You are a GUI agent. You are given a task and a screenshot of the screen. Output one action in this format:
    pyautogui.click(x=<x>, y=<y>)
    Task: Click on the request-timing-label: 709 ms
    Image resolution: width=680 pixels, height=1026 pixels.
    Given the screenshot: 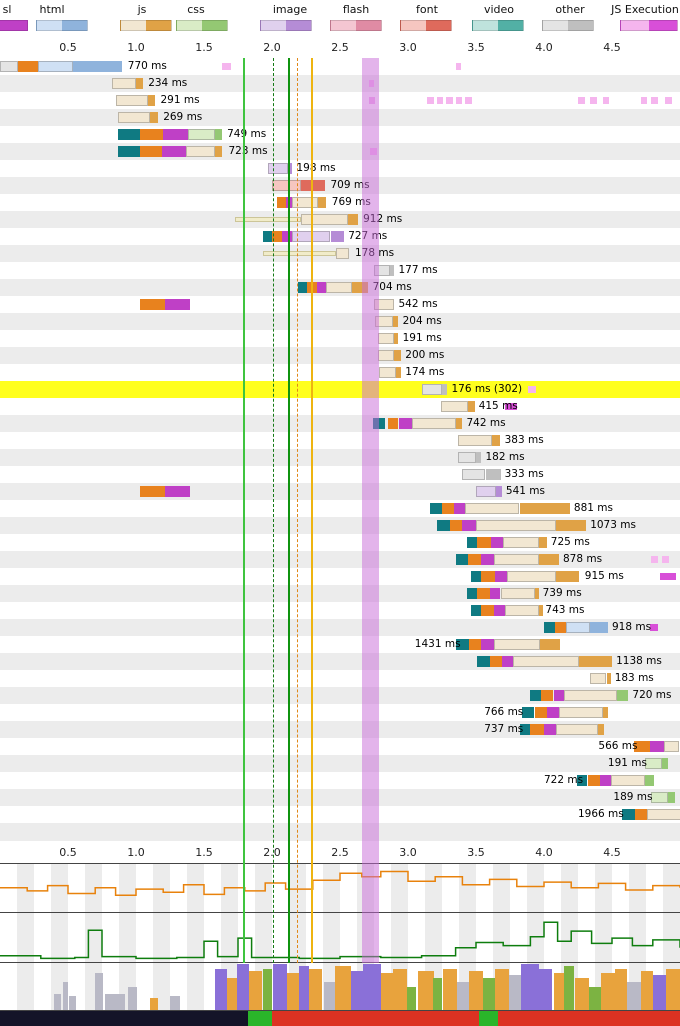 What is the action you would take?
    pyautogui.click(x=350, y=185)
    